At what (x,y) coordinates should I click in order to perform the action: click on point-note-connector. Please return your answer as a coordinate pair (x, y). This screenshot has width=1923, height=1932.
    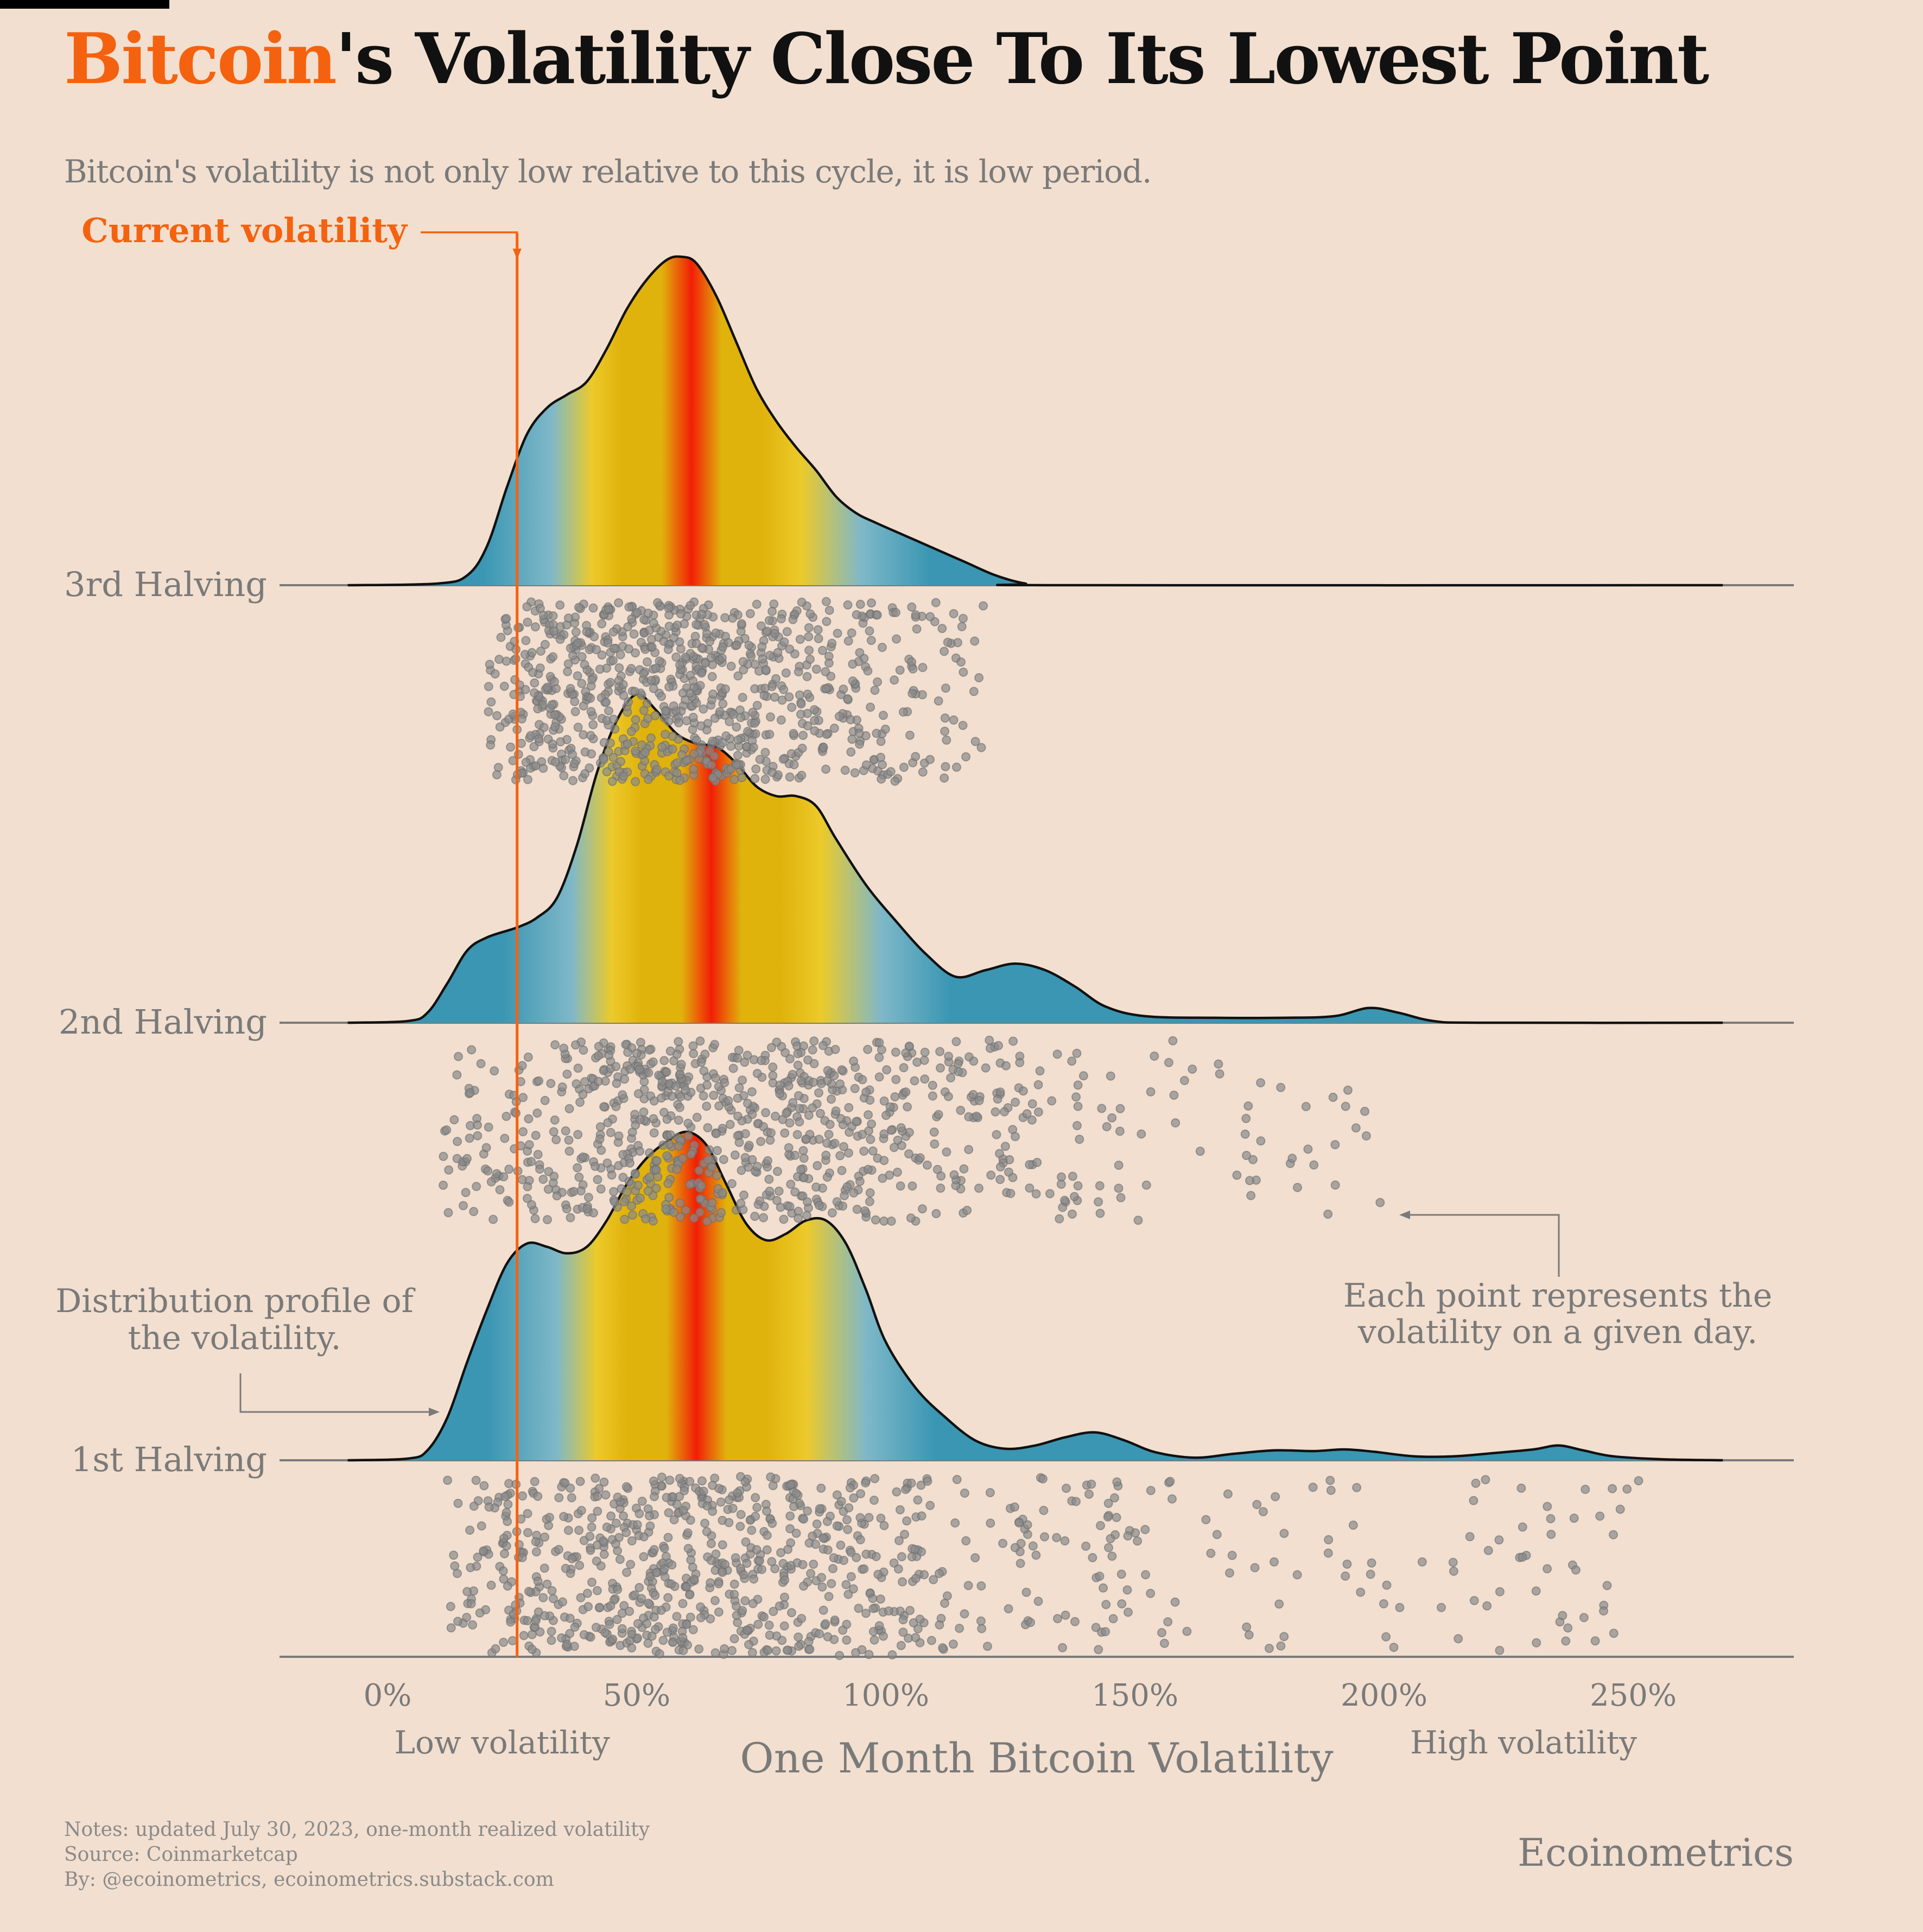
    Looking at the image, I should click on (1483, 1245).